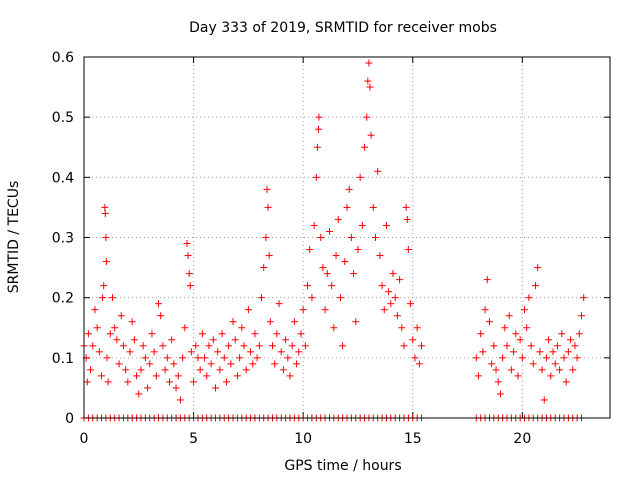  I want to click on x-tick-label: 20, so click(522, 439).